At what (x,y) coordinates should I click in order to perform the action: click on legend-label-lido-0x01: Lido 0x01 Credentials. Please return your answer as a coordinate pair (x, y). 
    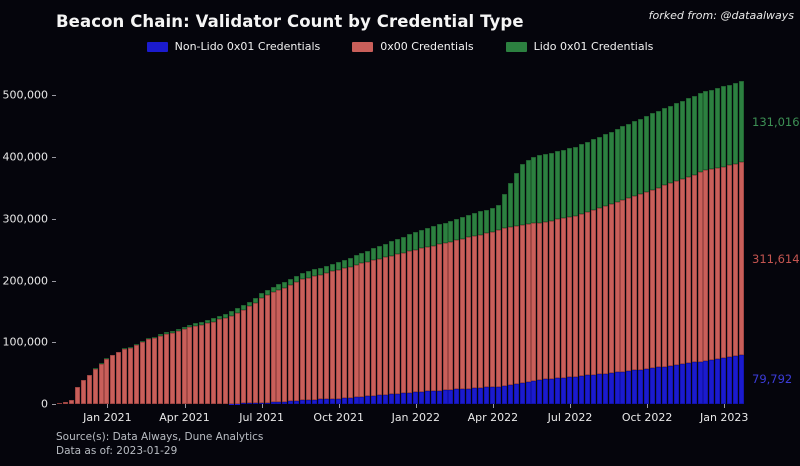
    Looking at the image, I should click on (593, 46).